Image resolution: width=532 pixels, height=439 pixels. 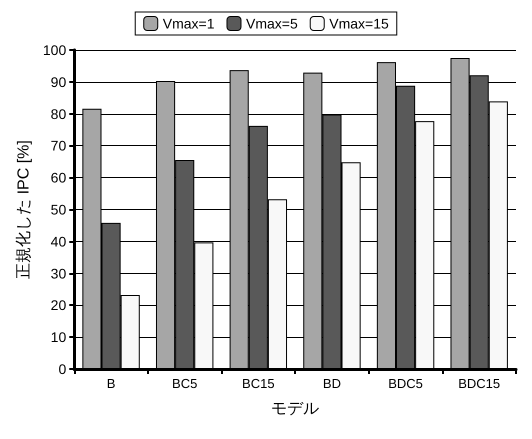 I want to click on x-tick-label: BC5, so click(x=185, y=383).